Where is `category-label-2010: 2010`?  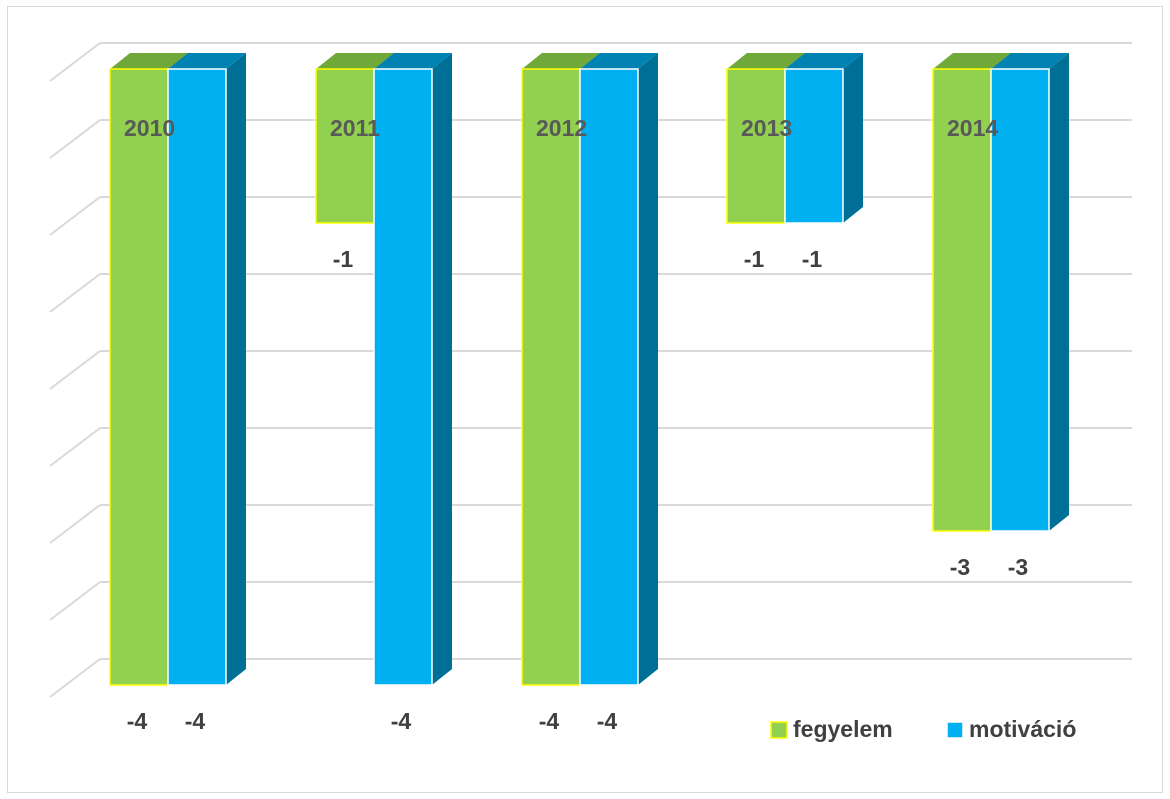
category-label-2010: 2010 is located at coordinates (149, 128).